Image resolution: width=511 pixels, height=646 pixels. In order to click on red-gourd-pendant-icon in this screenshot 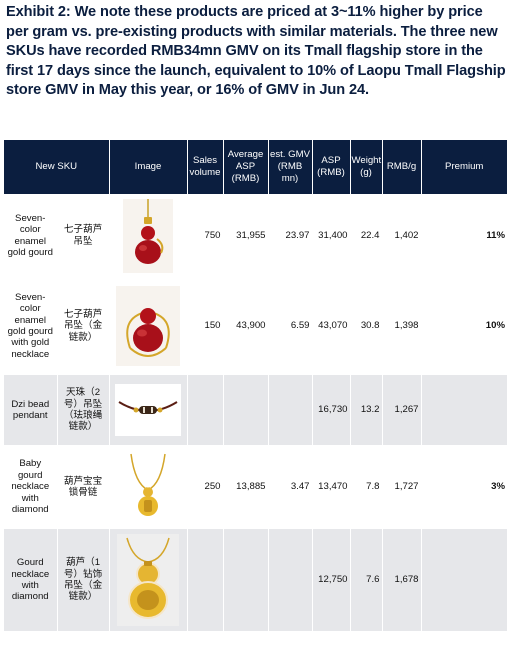, I will do `click(148, 235)`.